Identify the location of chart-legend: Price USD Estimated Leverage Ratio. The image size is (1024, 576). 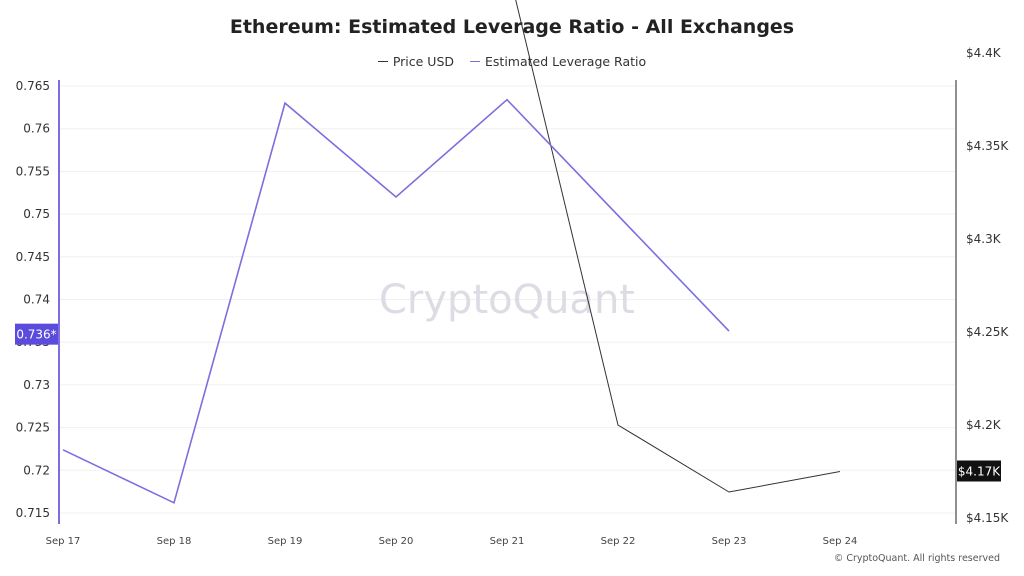
(512, 59).